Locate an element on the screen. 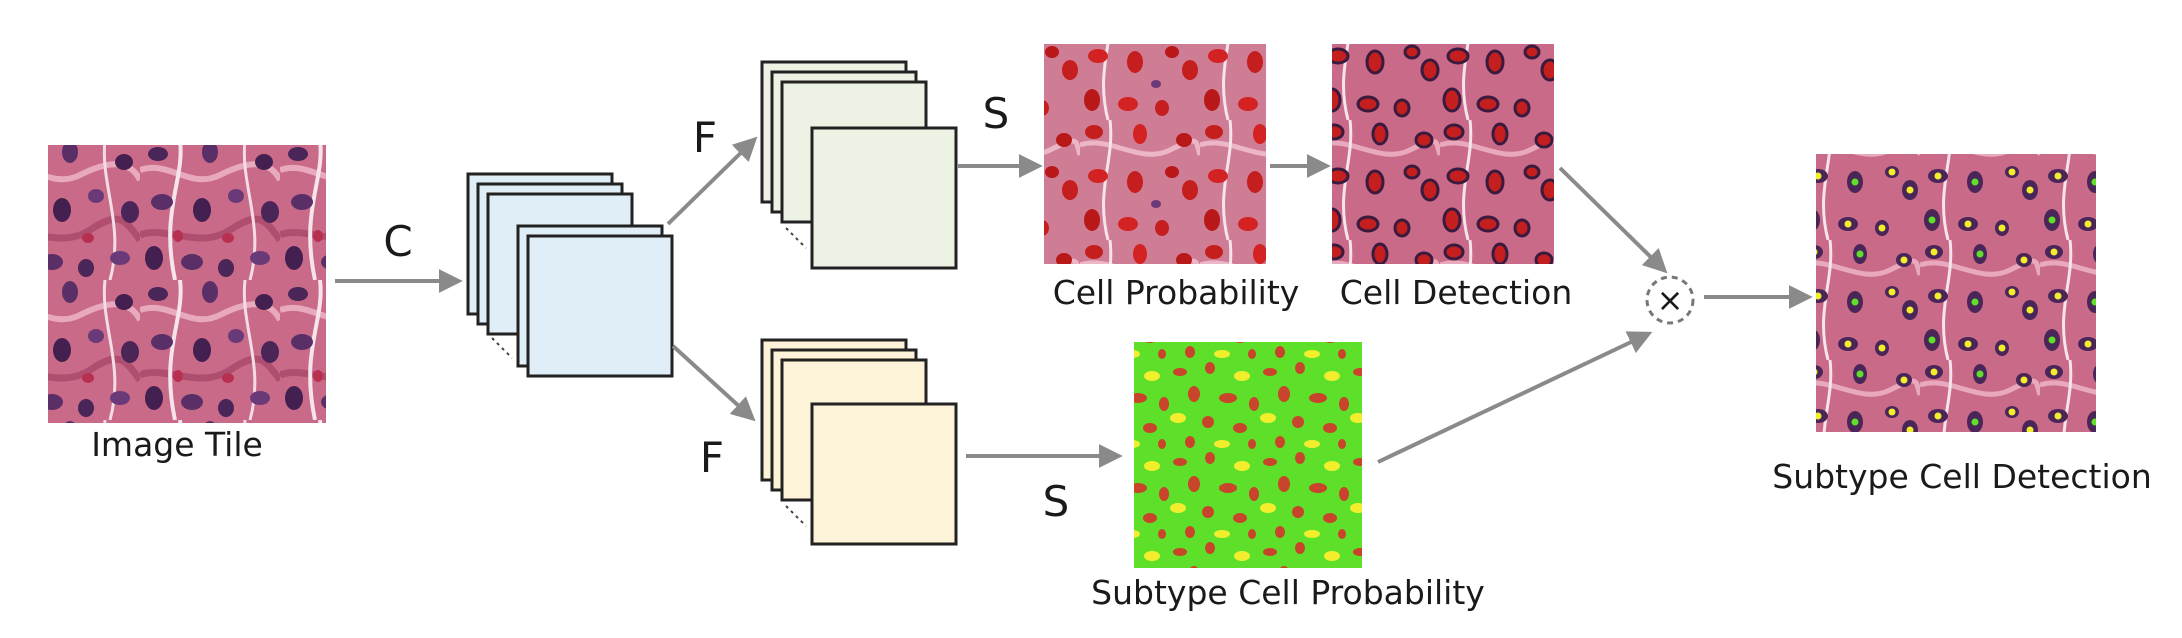 The image size is (2182, 638). subtype-cell-detection-label: Subtype Cell Detection is located at coordinates (1962, 476).